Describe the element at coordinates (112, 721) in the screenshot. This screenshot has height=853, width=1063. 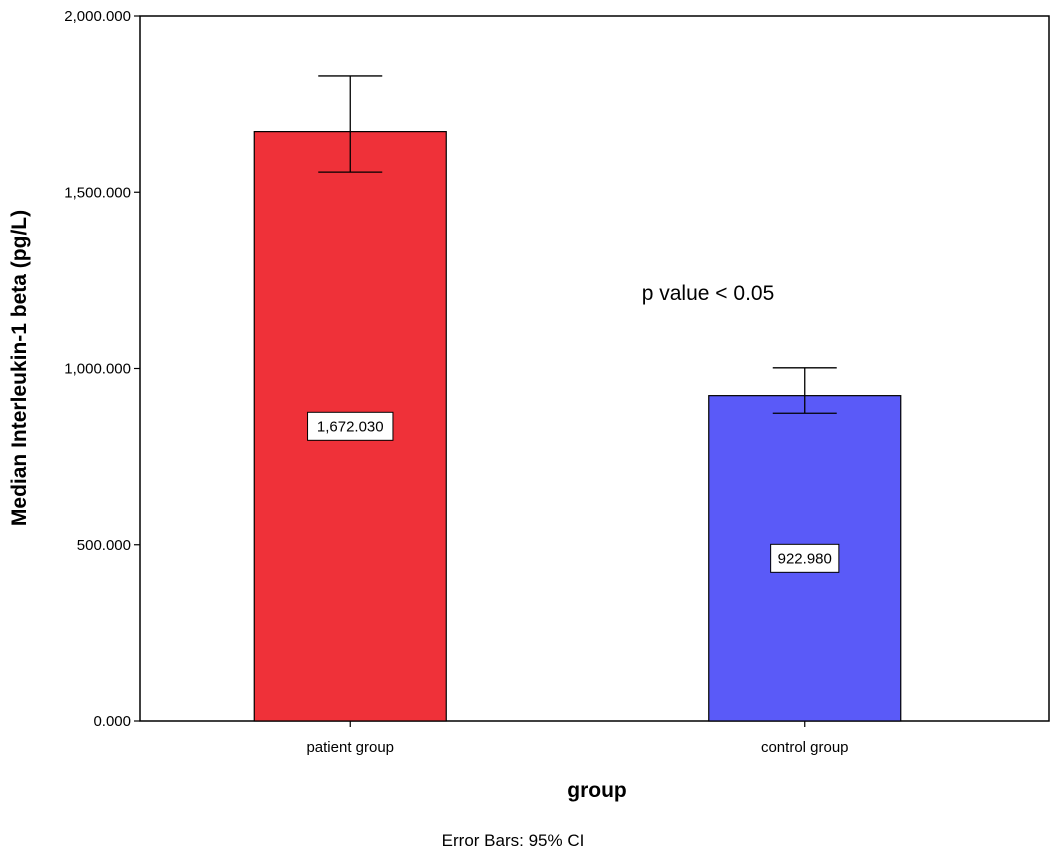
I see `y-tick-label: 0.000` at that location.